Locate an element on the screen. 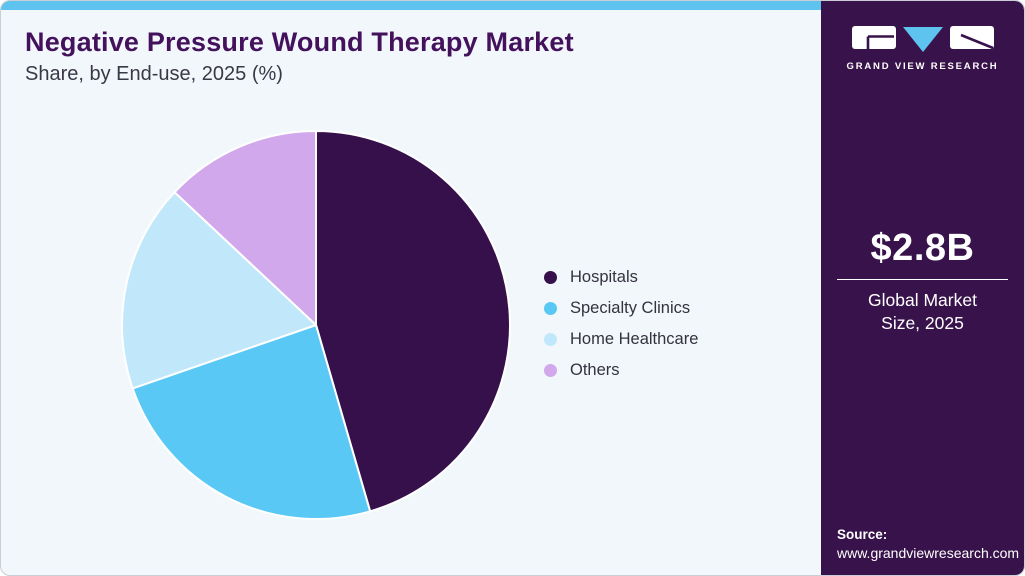 This screenshot has height=576, width=1025. legend-item-others: Others is located at coordinates (621, 370).